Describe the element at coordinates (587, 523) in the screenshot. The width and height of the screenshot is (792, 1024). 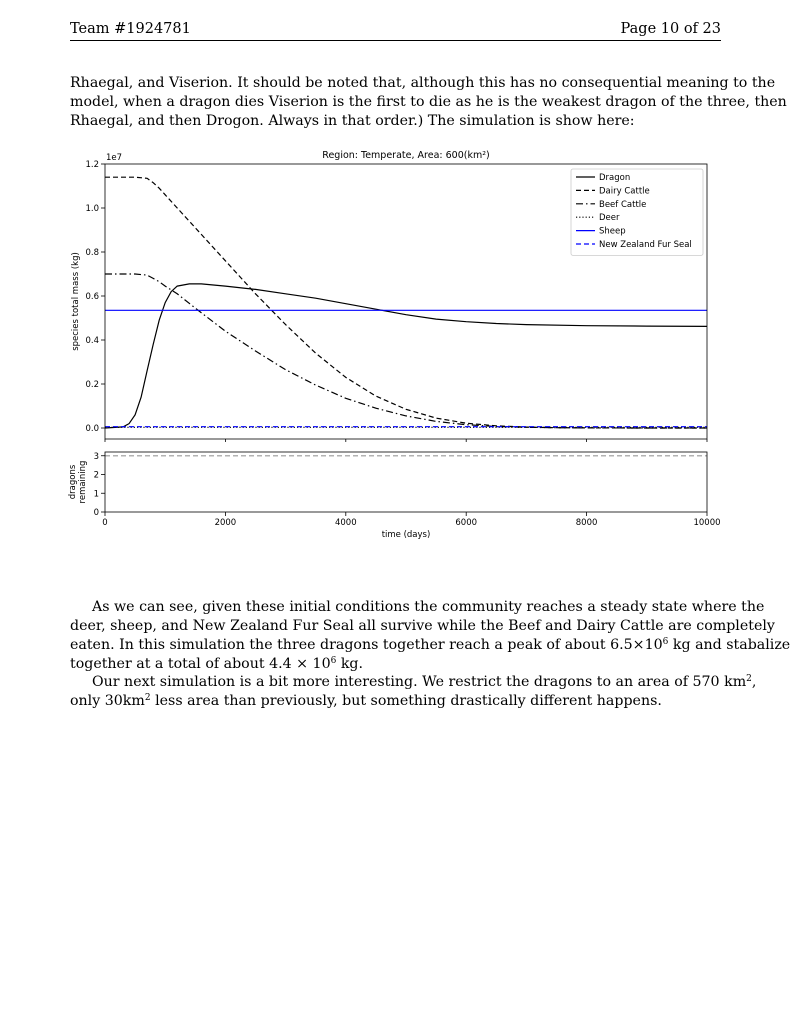
I see `x-tick-label: 8000` at that location.